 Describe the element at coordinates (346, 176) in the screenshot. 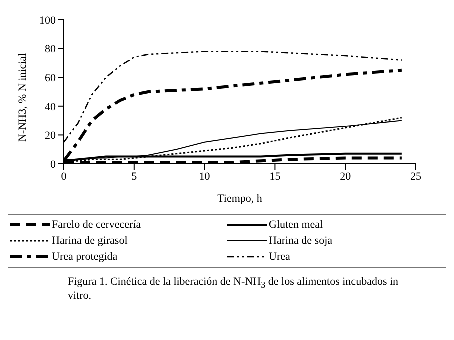

I see `x-tick-label: 20` at that location.